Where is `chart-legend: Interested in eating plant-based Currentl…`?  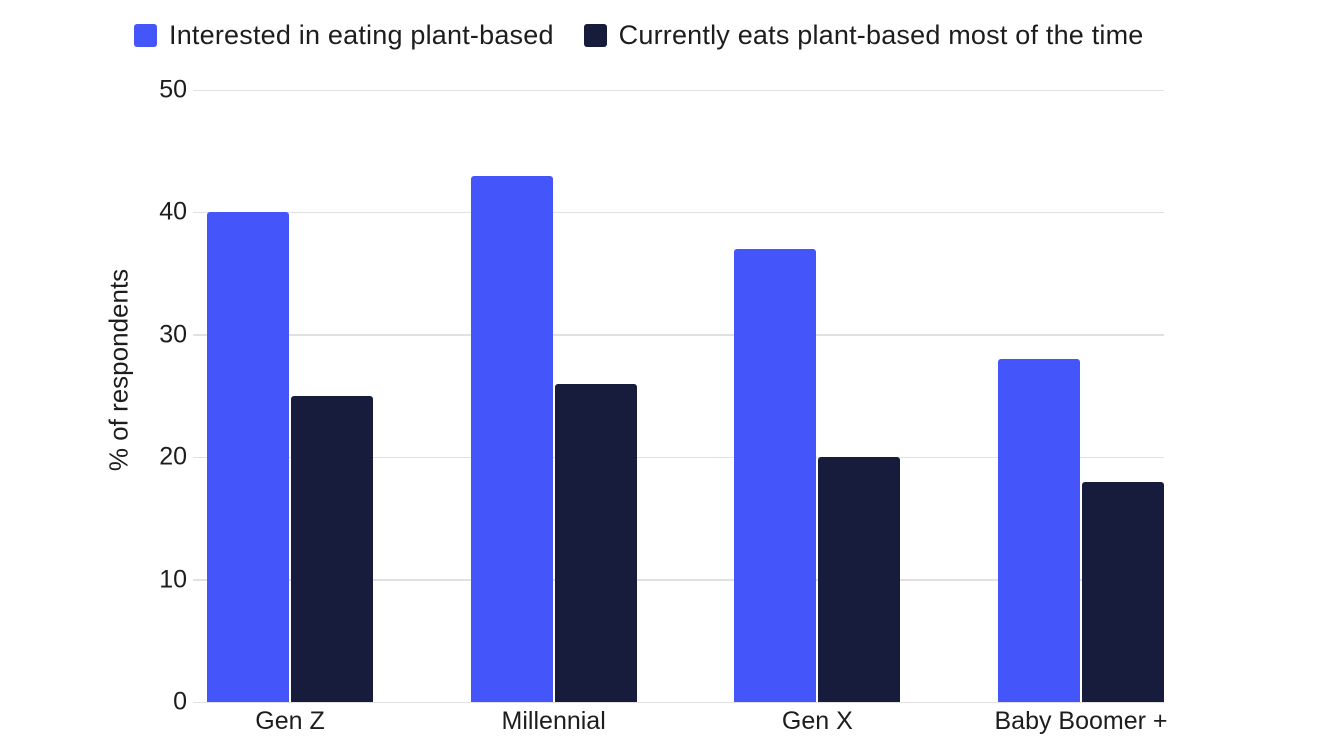 chart-legend: Interested in eating plant-based Currentl… is located at coordinates (639, 35).